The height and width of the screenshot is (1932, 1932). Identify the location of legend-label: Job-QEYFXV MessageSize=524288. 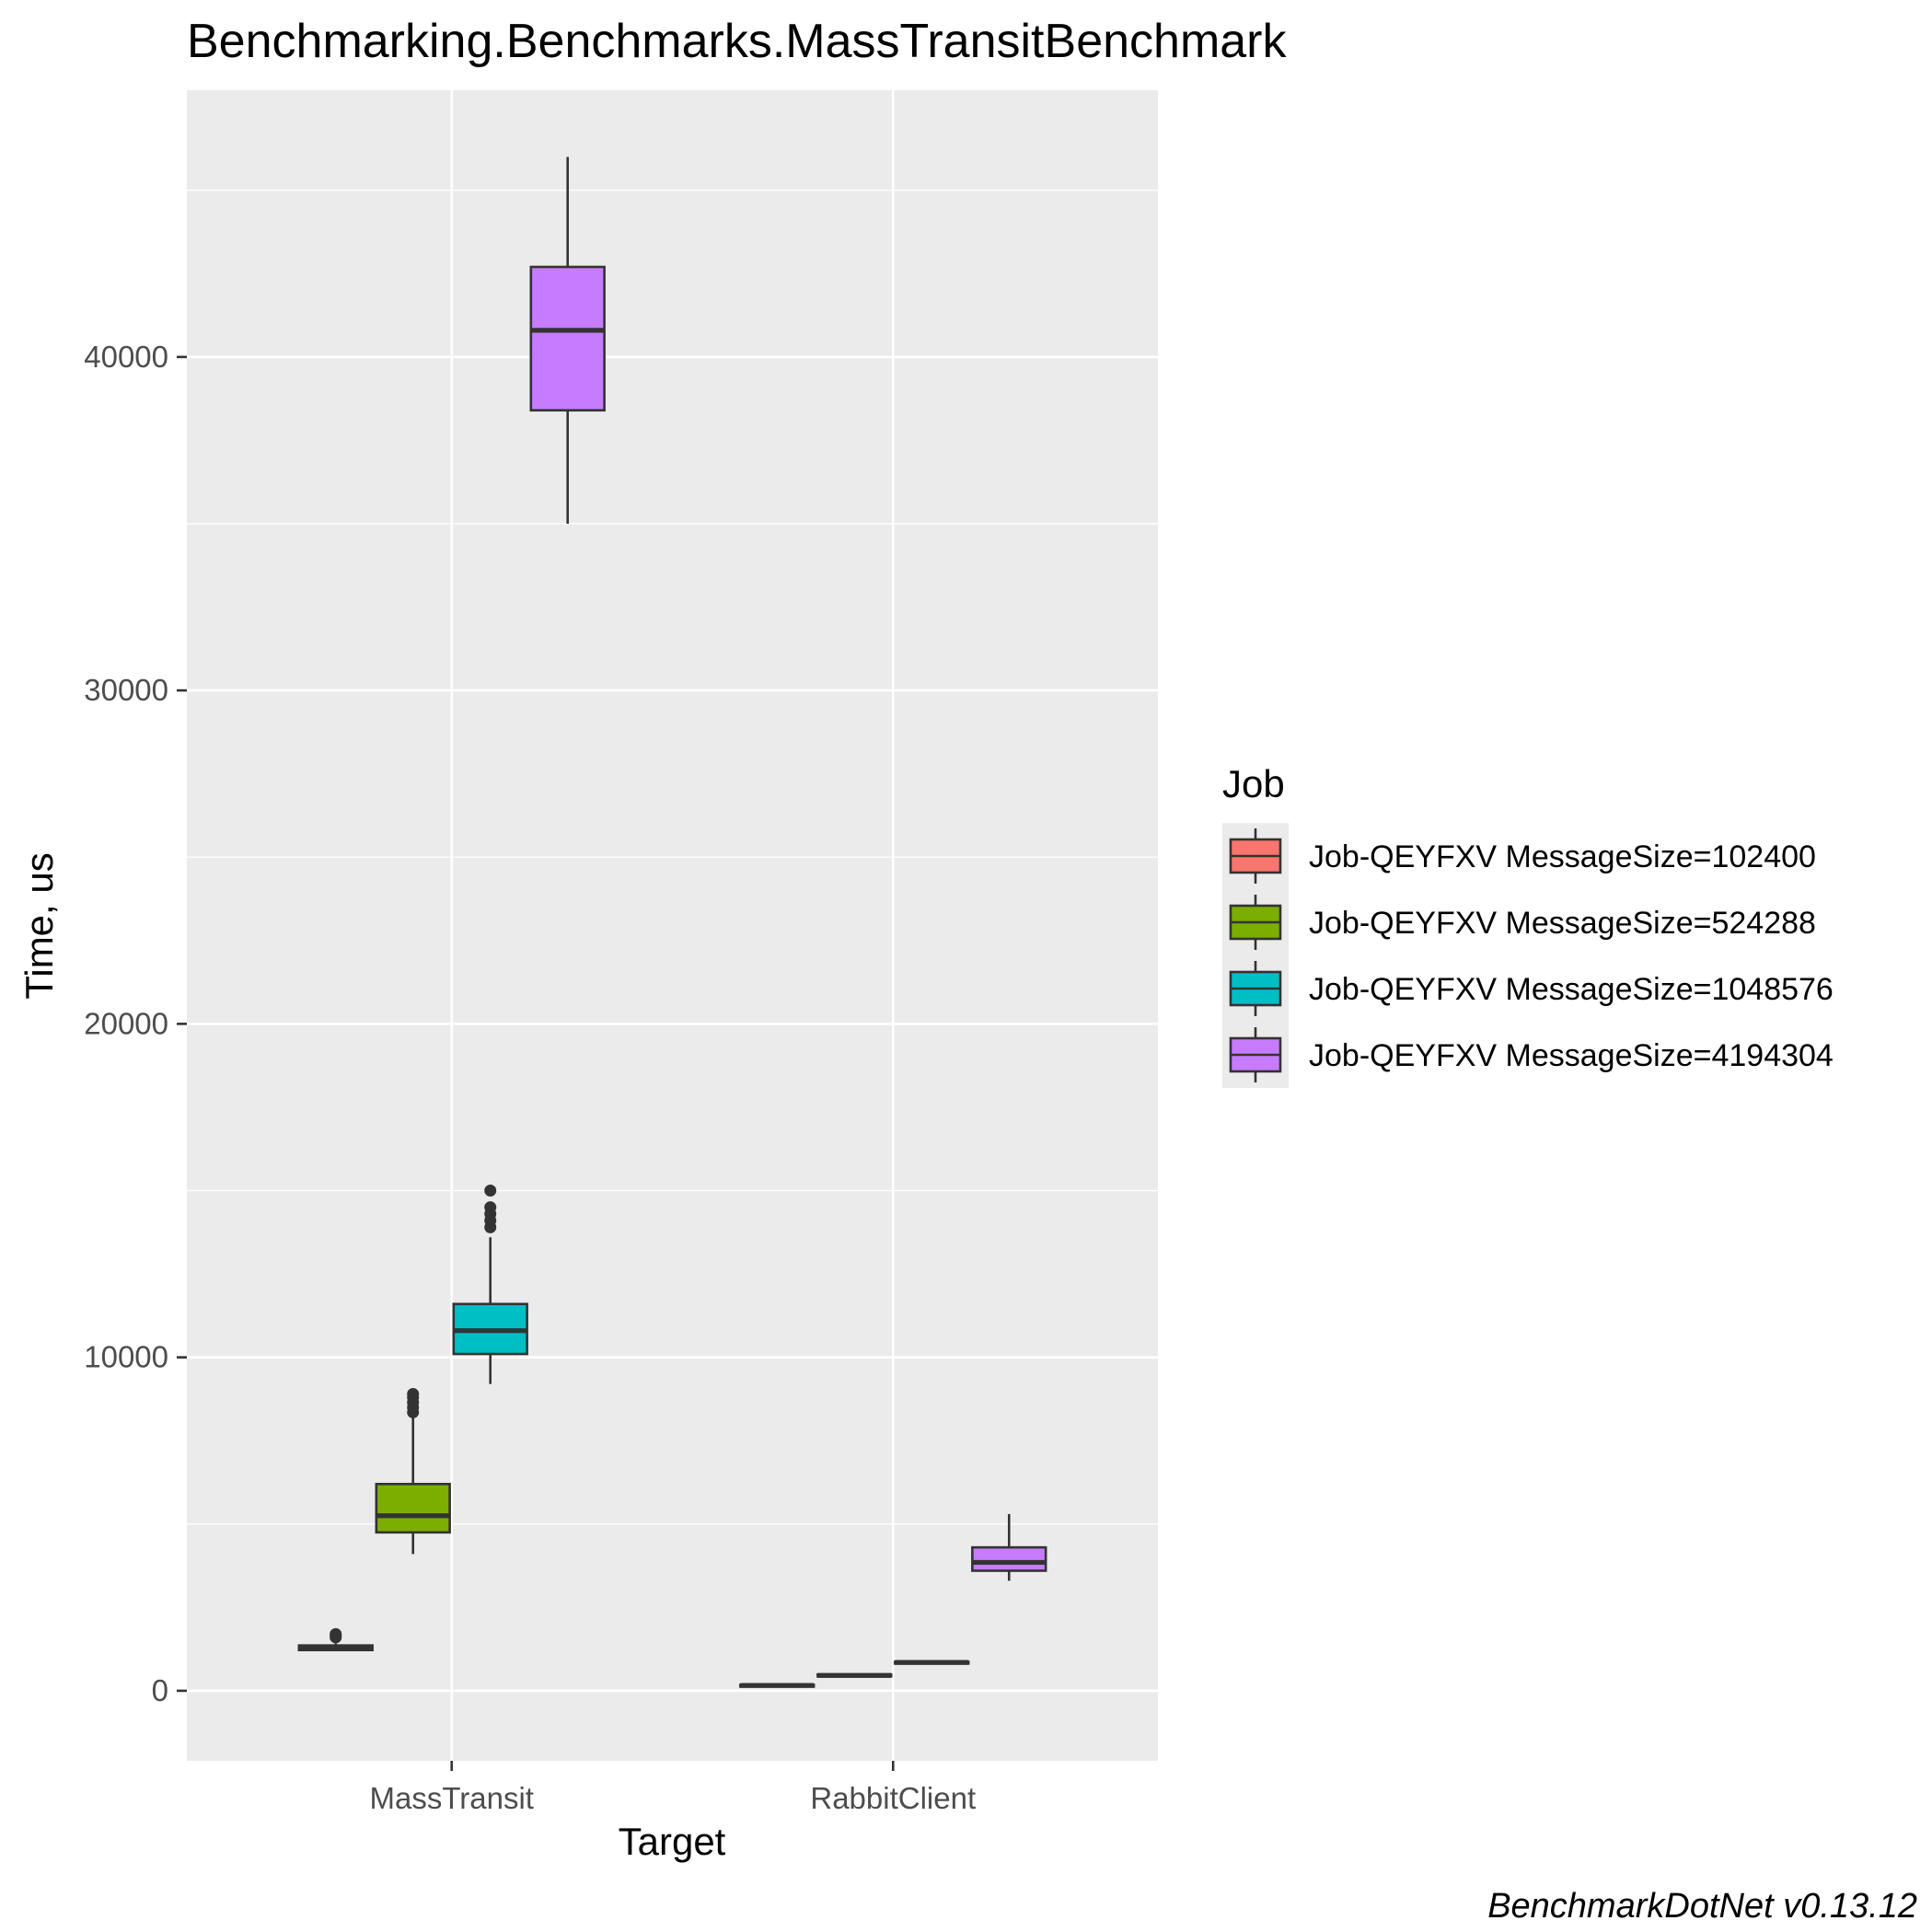
(1562, 924).